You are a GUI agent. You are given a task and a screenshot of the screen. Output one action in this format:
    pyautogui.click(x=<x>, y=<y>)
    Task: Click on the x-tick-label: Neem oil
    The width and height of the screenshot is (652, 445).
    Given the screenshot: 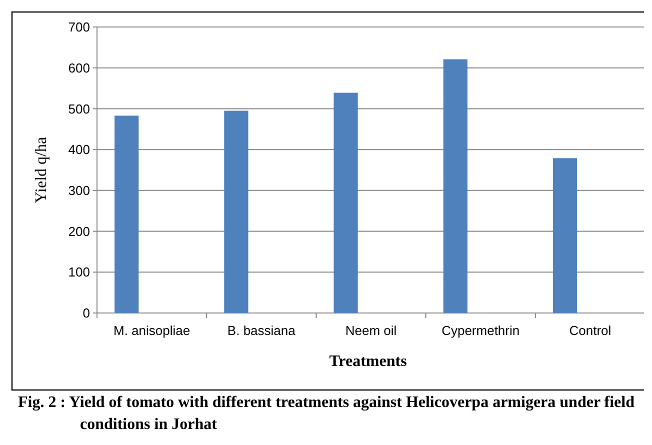 What is the action you would take?
    pyautogui.click(x=371, y=330)
    